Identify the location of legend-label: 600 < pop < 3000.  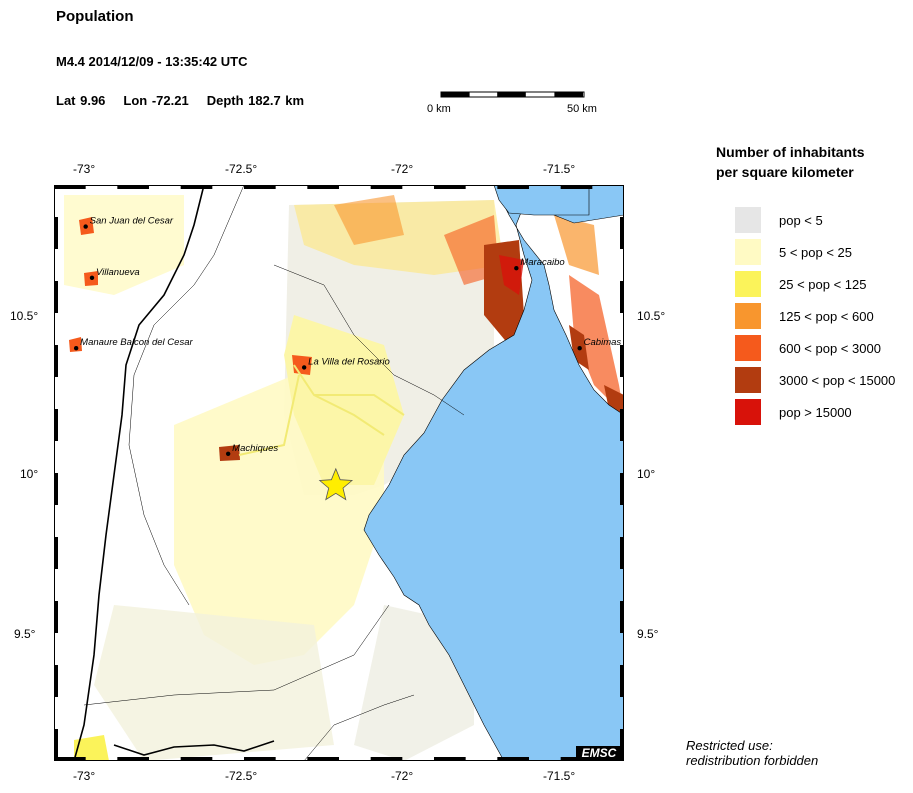
(830, 348).